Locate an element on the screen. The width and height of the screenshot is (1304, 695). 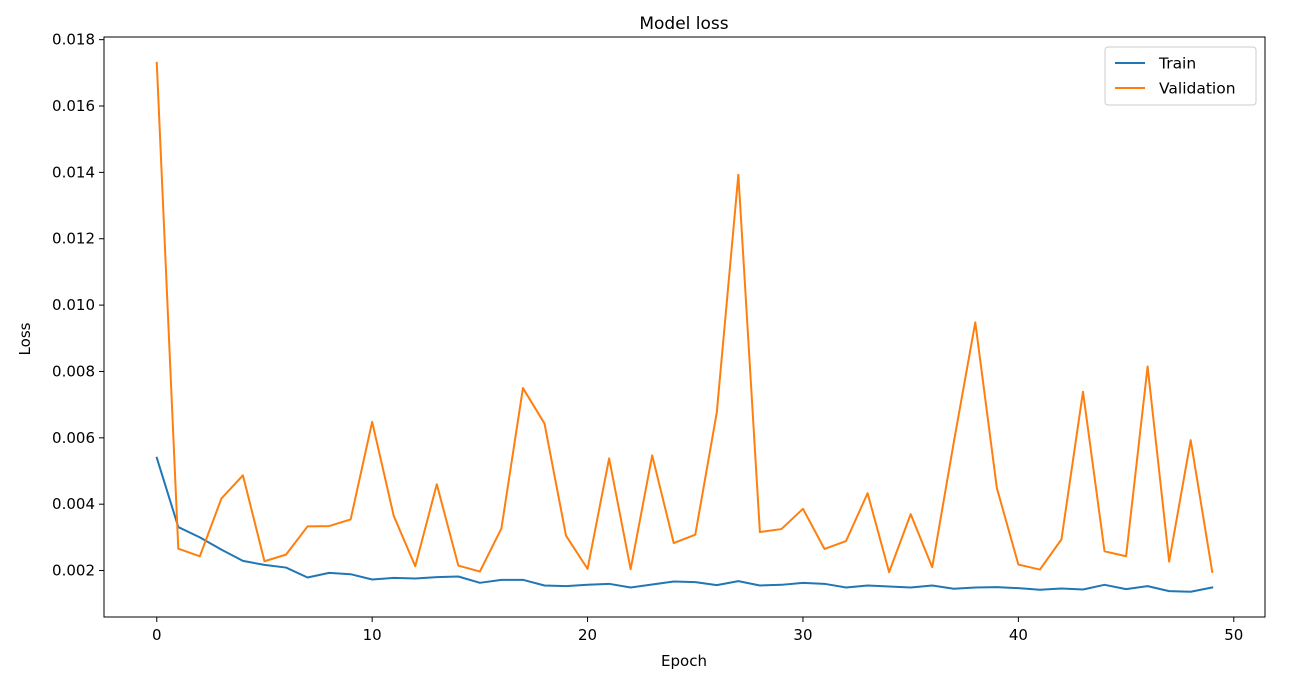
legend-label-train: Train is located at coordinates (1177, 64).